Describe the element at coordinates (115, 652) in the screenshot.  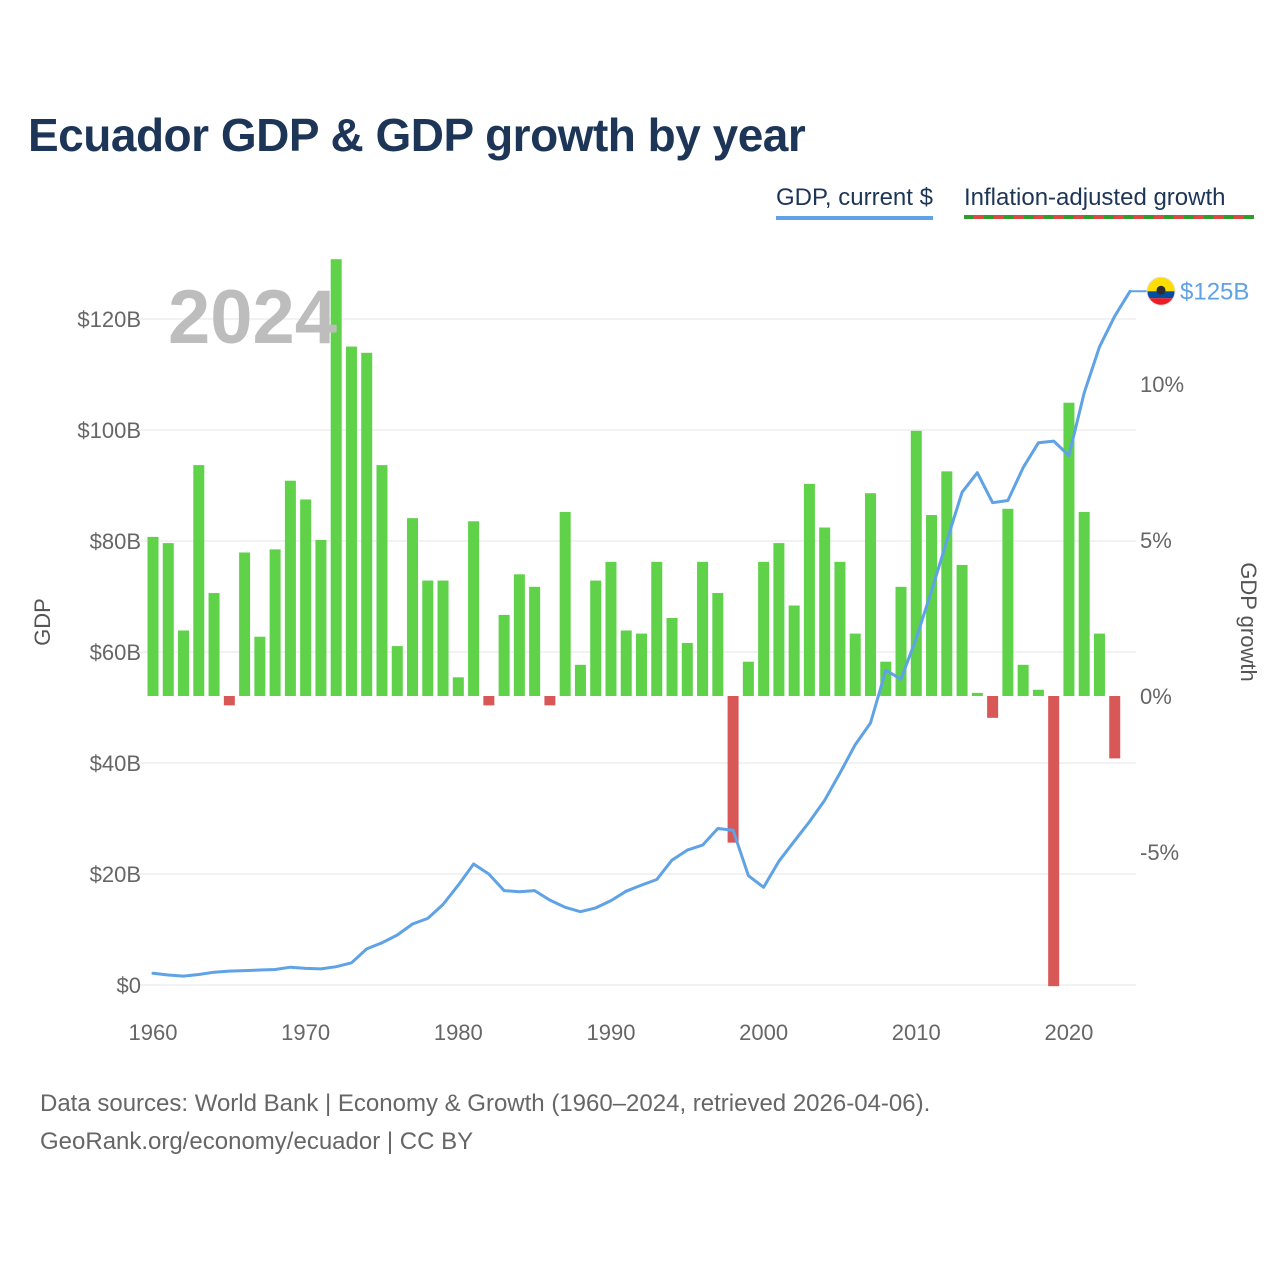
I see `left-tick-label: $60B` at that location.